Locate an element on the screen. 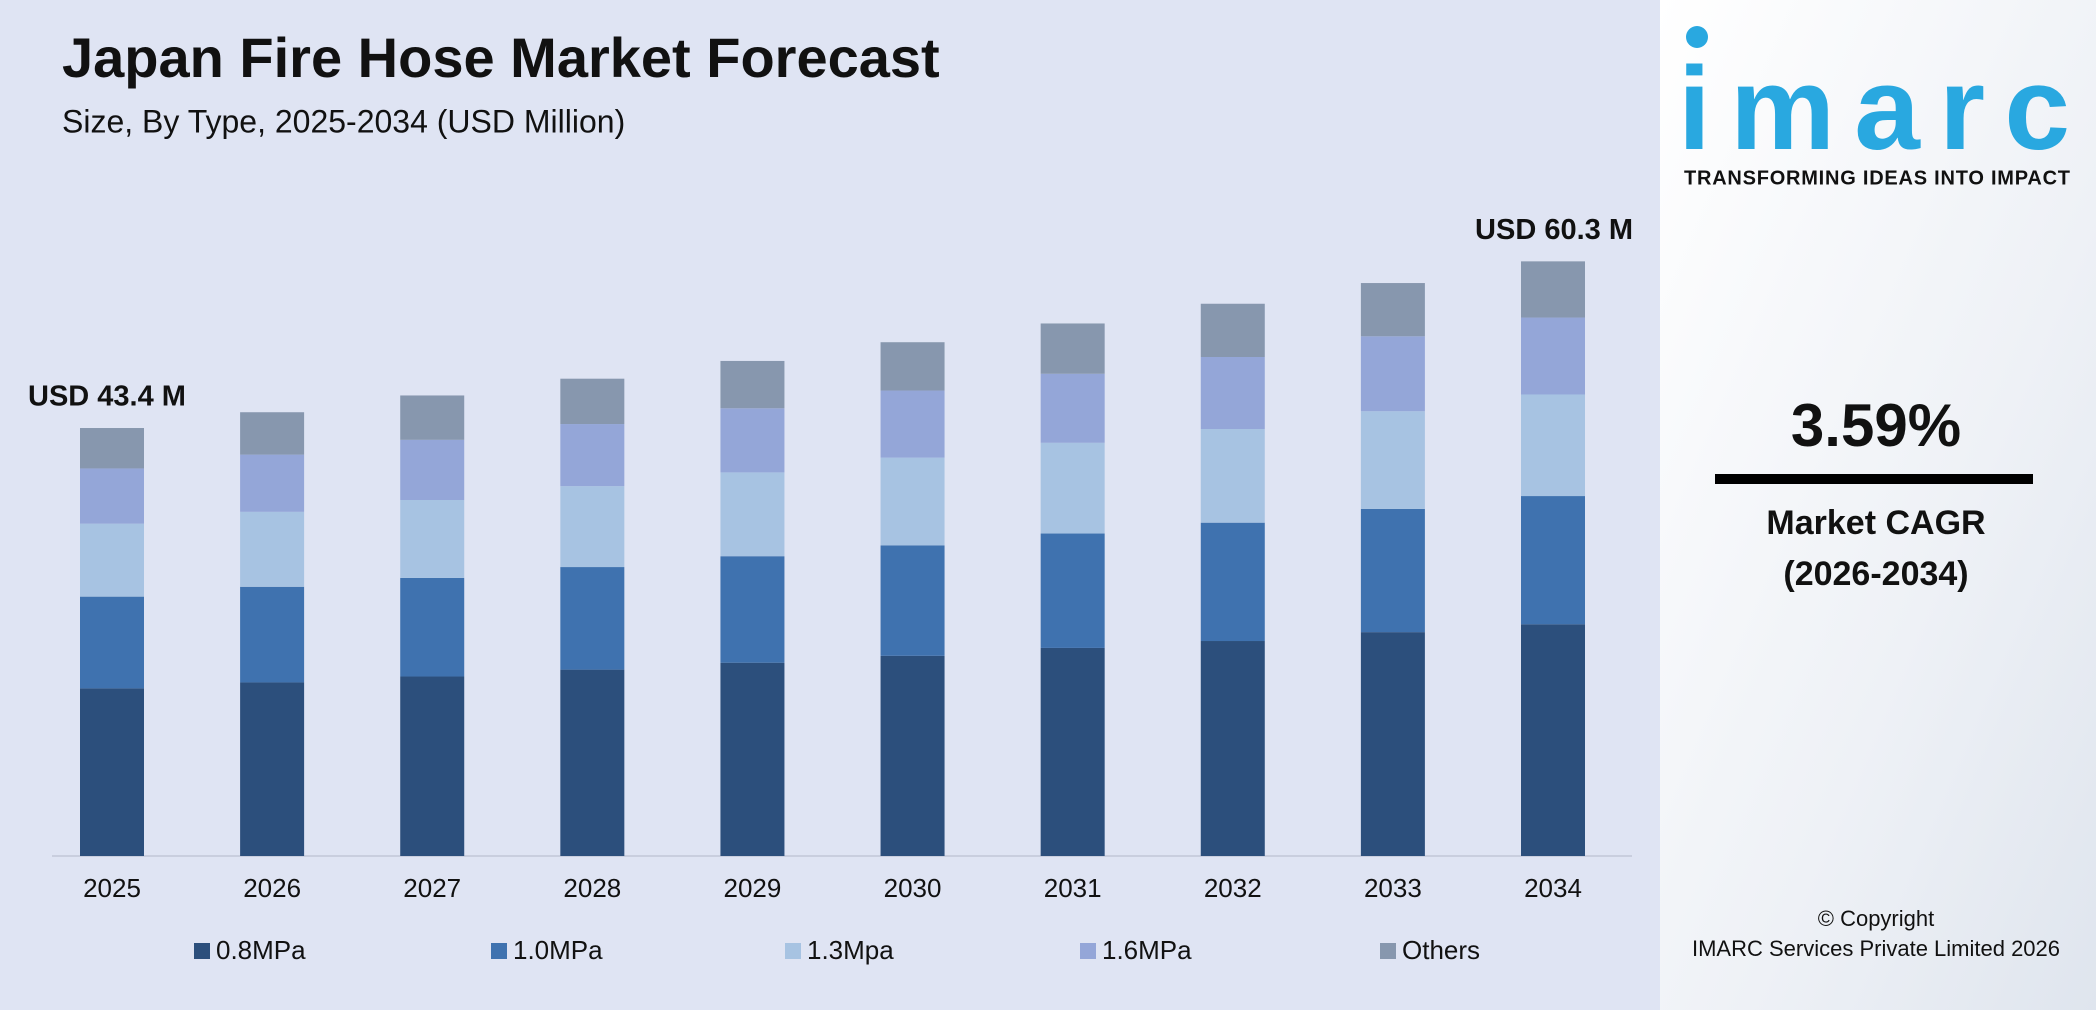 This screenshot has height=1010, width=2096. x-tick-label: 2027 is located at coordinates (432, 888).